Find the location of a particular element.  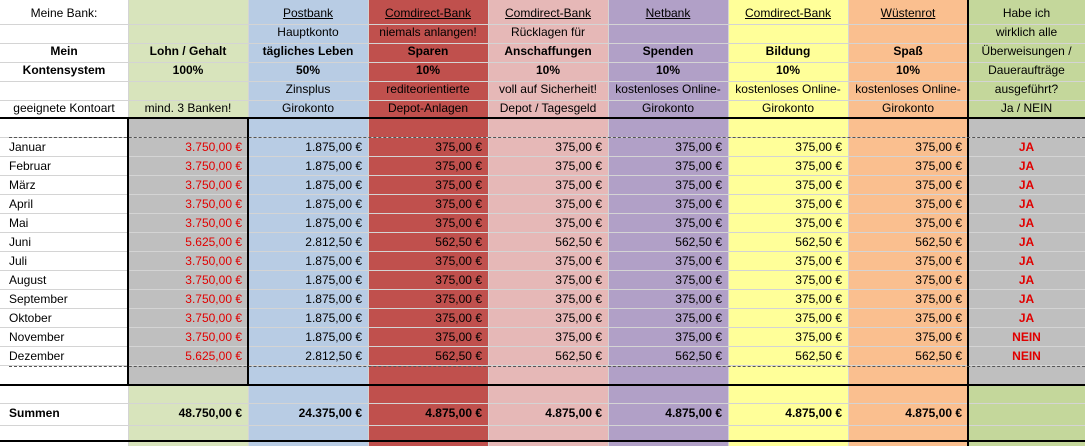

postbank-bank: Postbank is located at coordinates (308, 13).